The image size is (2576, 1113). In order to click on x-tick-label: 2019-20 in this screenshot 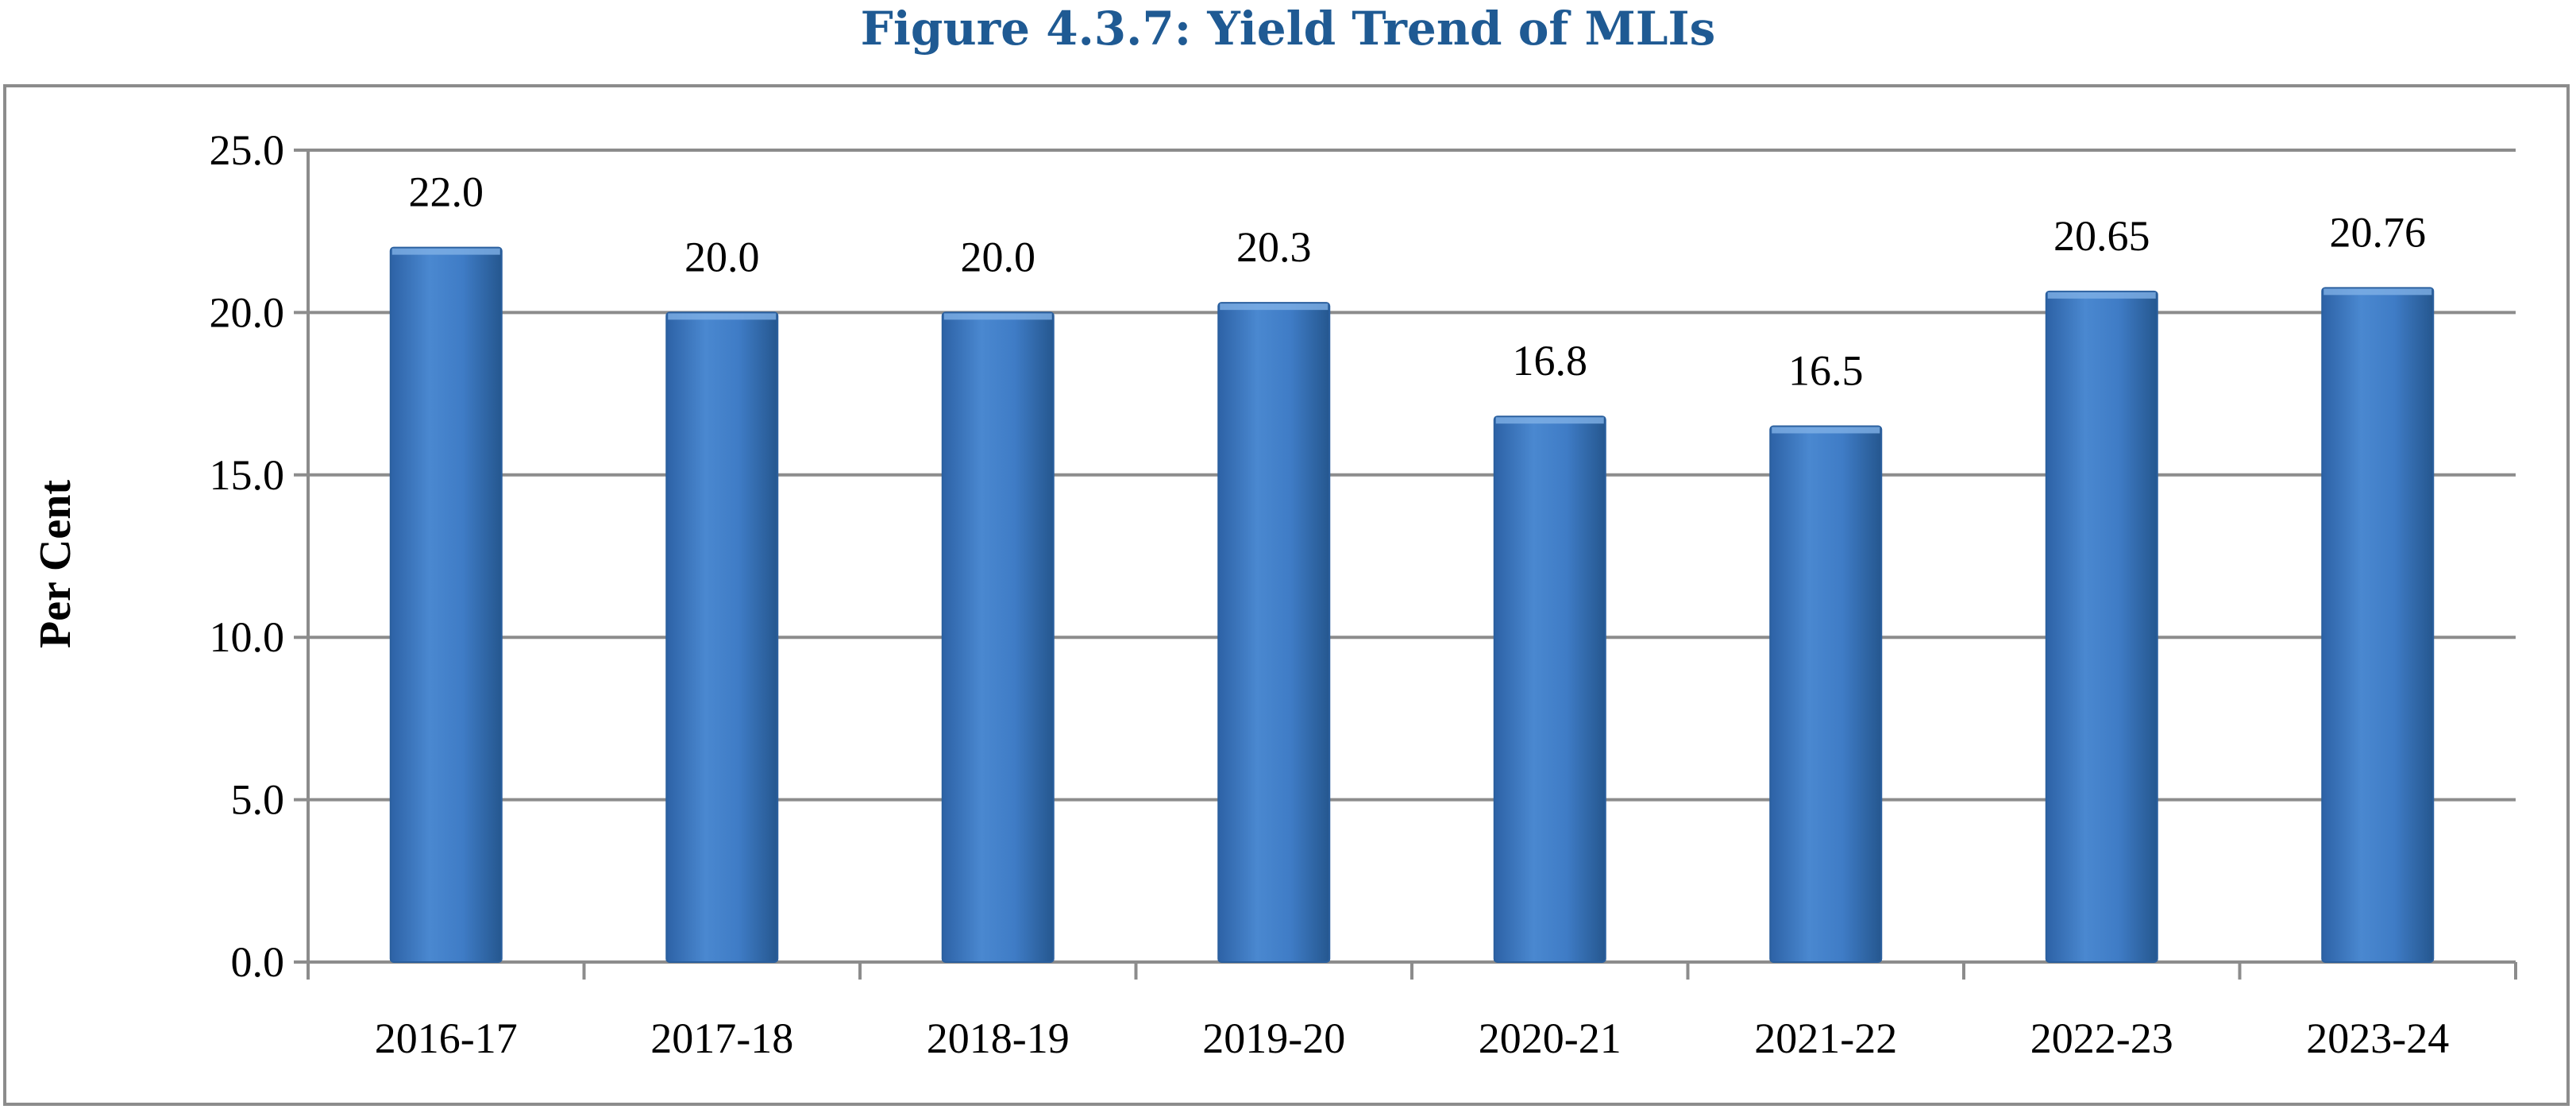, I will do `click(1273, 1038)`.